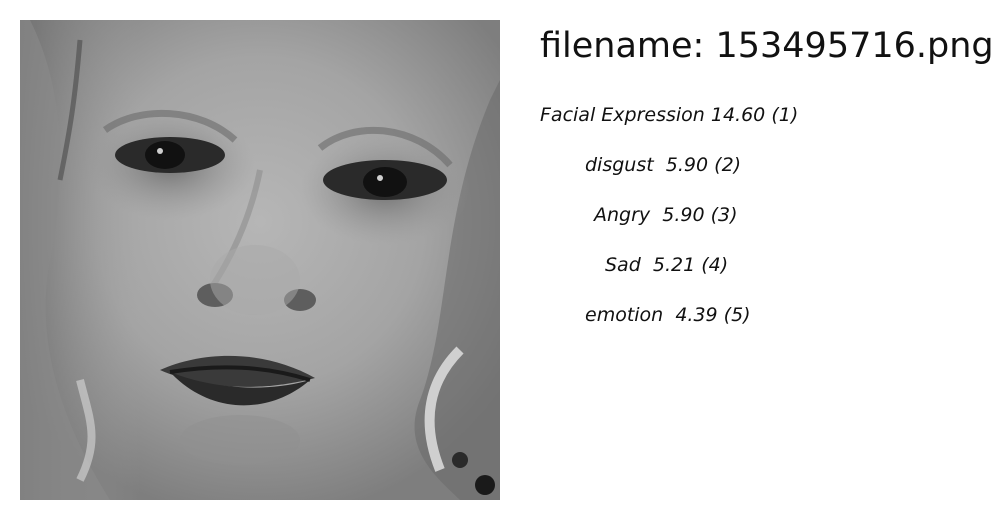 Image resolution: width=1000 pixels, height=520 pixels. Describe the element at coordinates (663, 165) in the screenshot. I see `result-row-2: disgust 5.90 (2)` at that location.